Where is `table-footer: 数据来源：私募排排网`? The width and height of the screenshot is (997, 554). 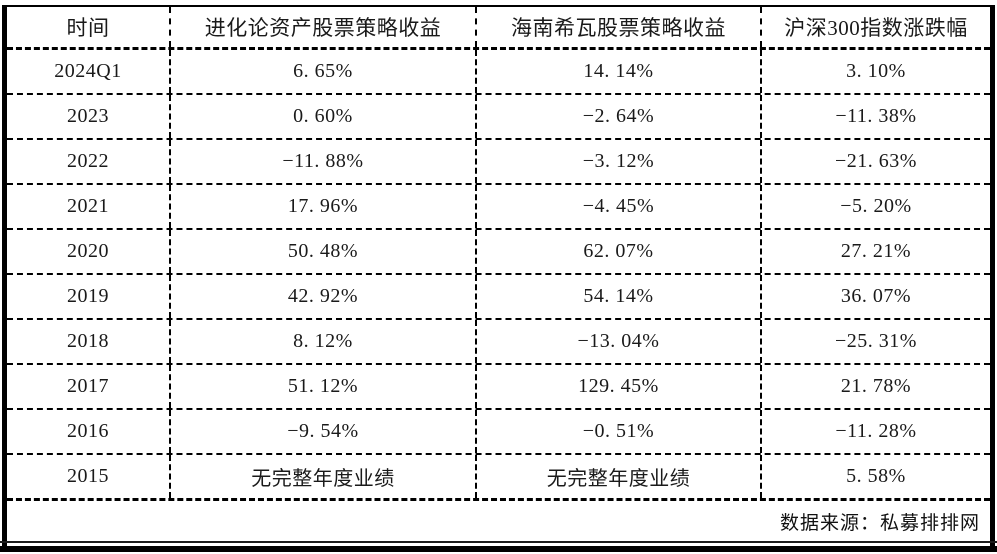
table-footer: 数据来源：私募排排网 is located at coordinates (498, 526).